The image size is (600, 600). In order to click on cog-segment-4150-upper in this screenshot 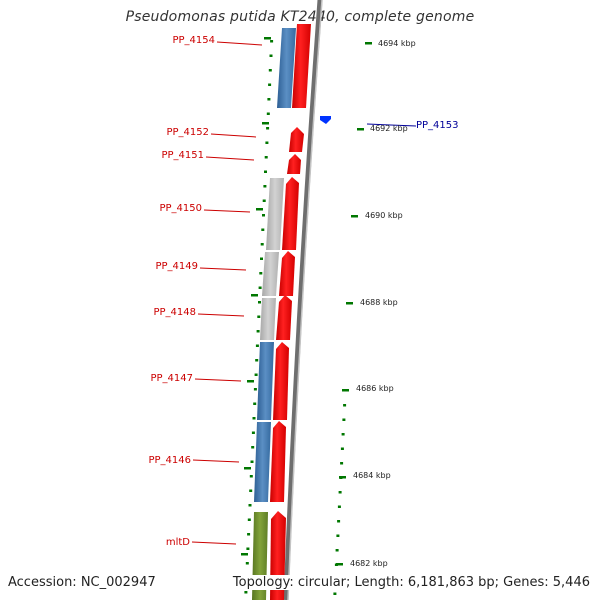, I will do `click(275, 214)`.